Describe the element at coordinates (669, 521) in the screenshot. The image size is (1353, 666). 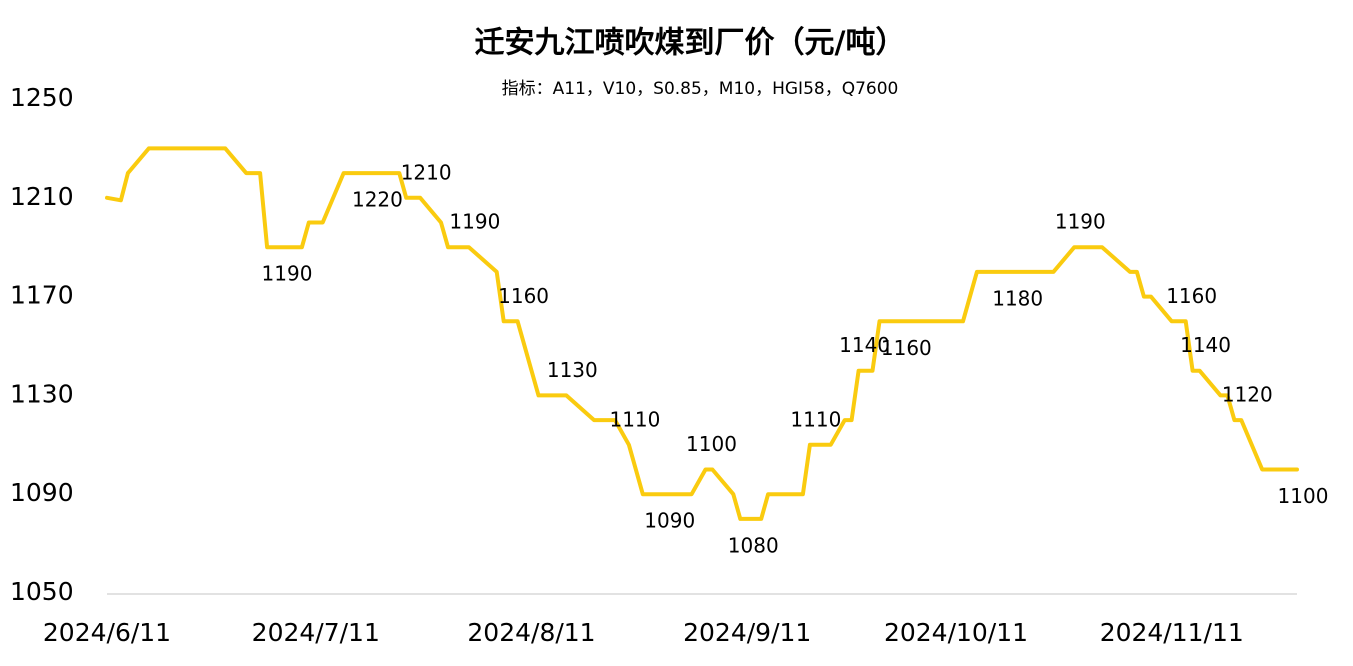
I see `data-label: 1090` at that location.